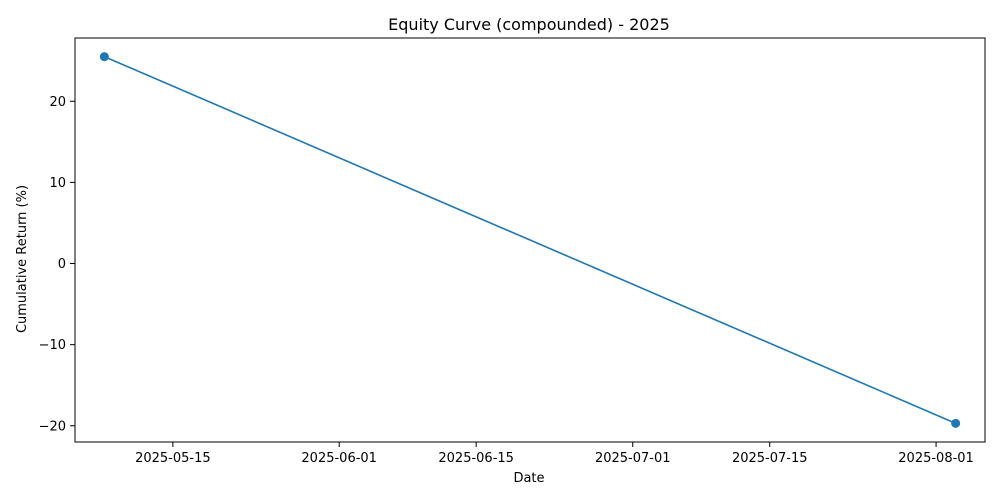 The image size is (1000, 500). I want to click on x-tick-label: 2025-06-15, so click(476, 458).